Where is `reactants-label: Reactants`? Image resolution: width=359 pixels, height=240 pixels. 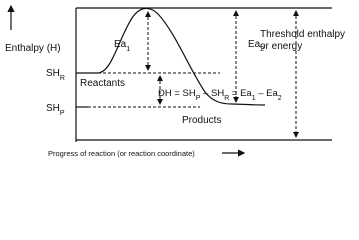
reactants-label: Reactants is located at coordinates (102, 83).